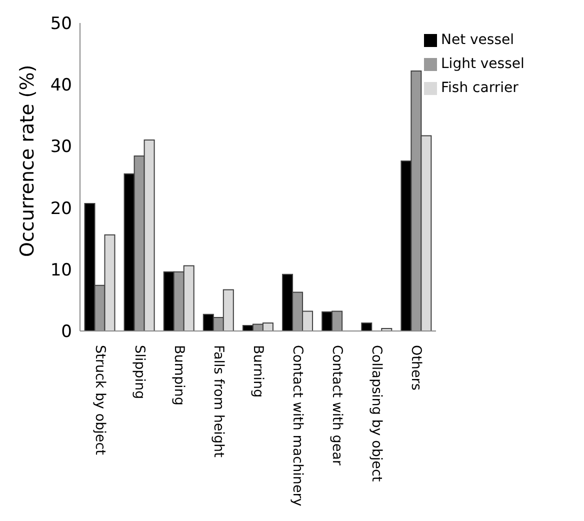  I want to click on x-tick-label: Collapsing by object, so click(376, 413).